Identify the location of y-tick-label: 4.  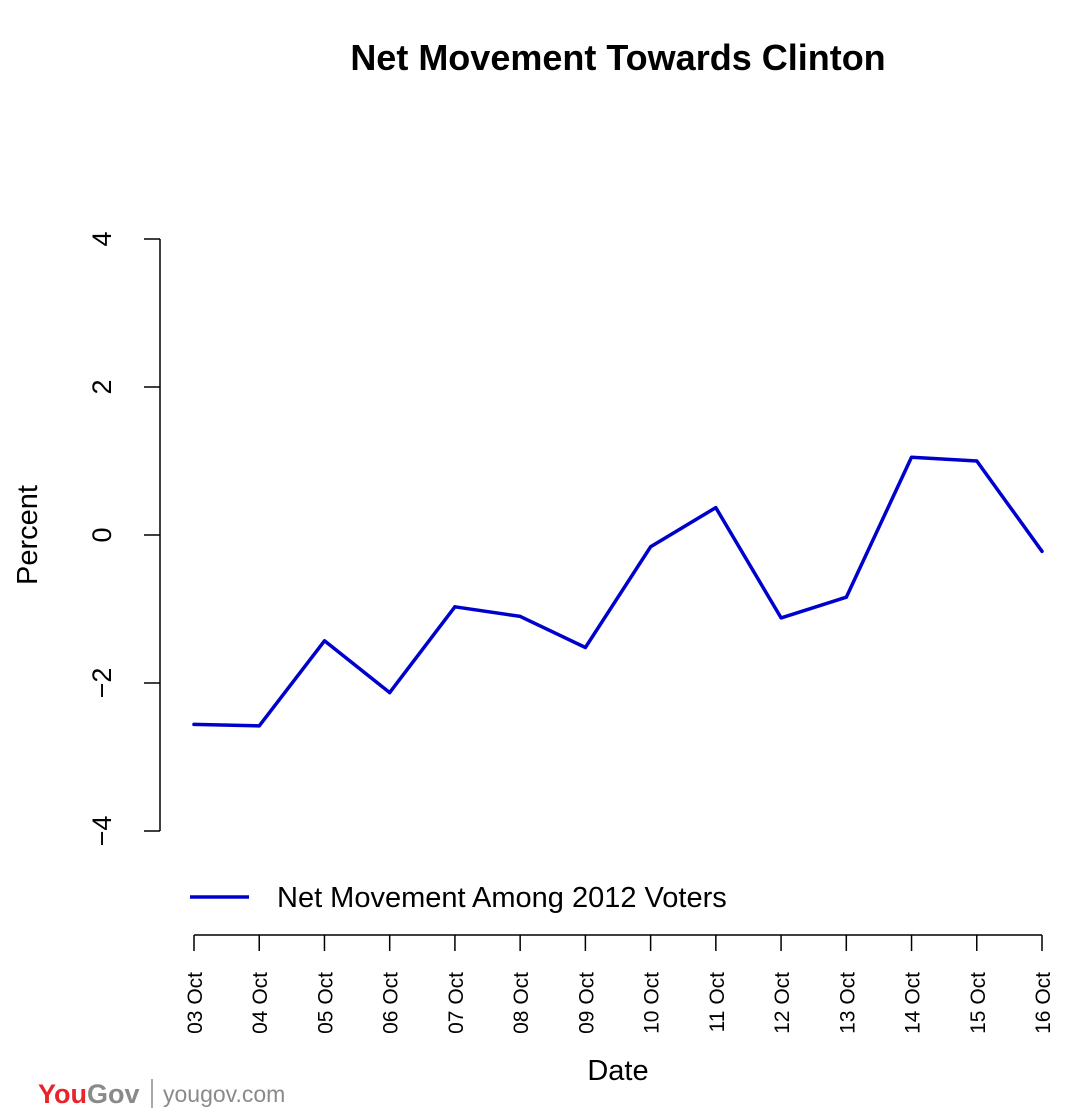
(102, 238).